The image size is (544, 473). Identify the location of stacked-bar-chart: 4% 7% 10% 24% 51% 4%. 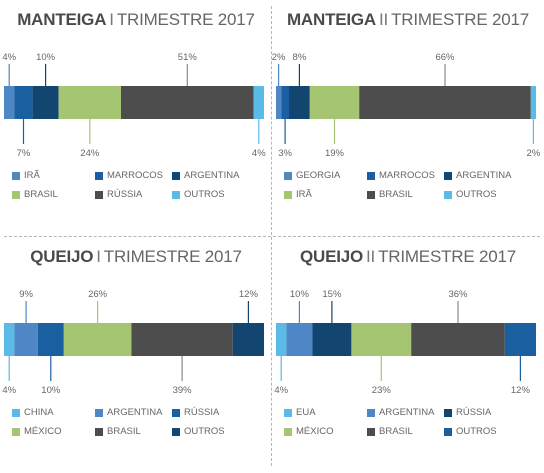
(134, 105).